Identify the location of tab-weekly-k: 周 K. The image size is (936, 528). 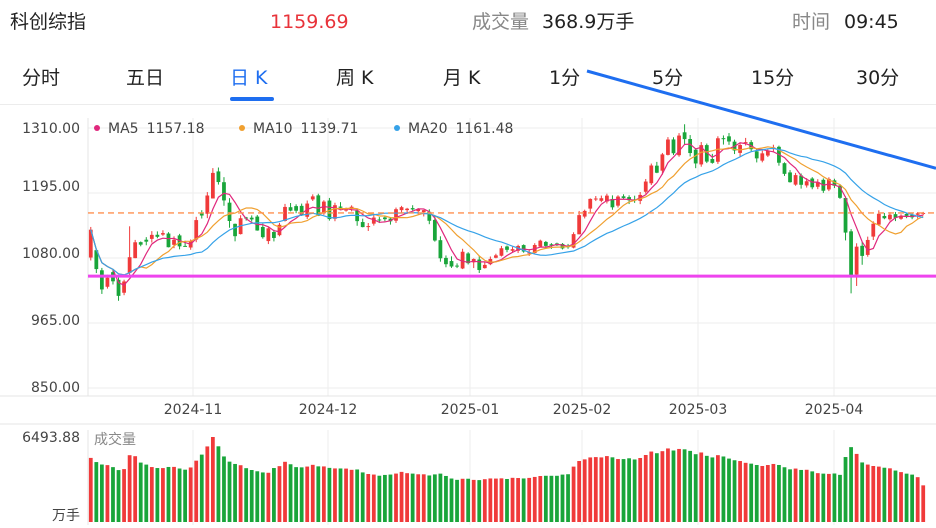
(355, 78).